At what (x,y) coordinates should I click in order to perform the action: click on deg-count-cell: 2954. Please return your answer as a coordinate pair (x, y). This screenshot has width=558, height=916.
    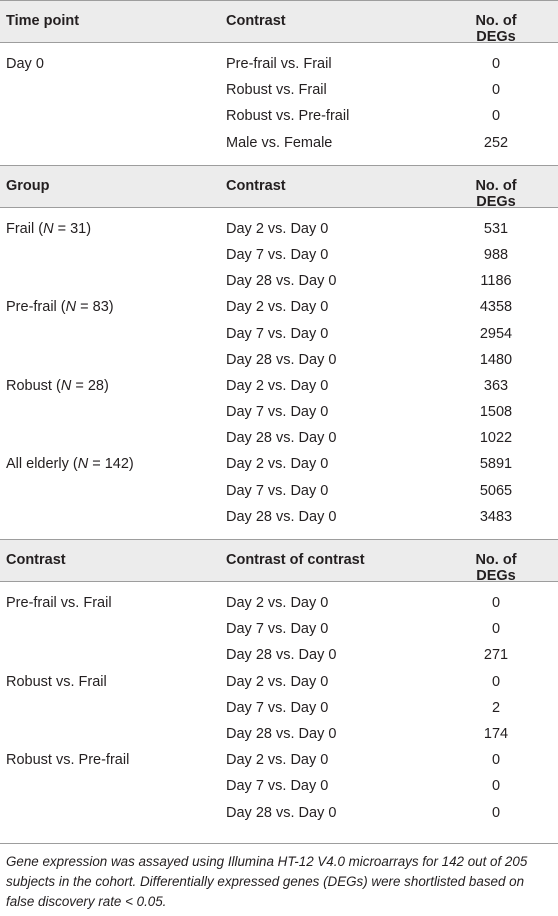
    Looking at the image, I should click on (496, 333).